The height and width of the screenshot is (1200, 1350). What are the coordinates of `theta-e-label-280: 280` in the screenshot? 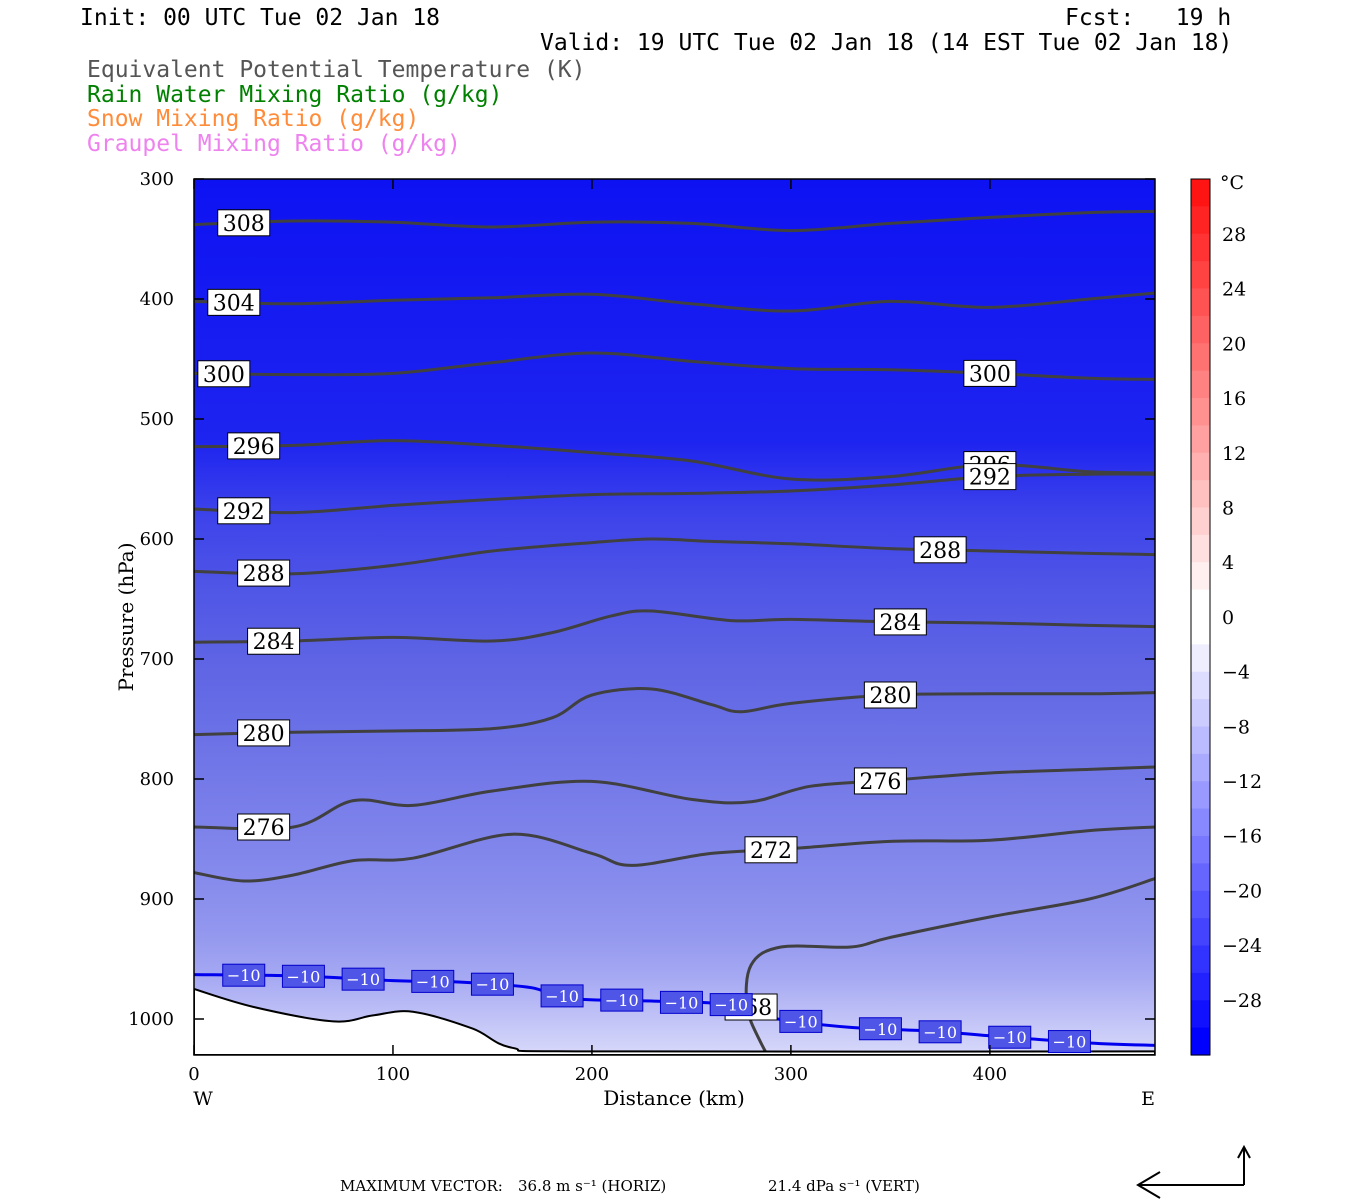 It's located at (264, 733).